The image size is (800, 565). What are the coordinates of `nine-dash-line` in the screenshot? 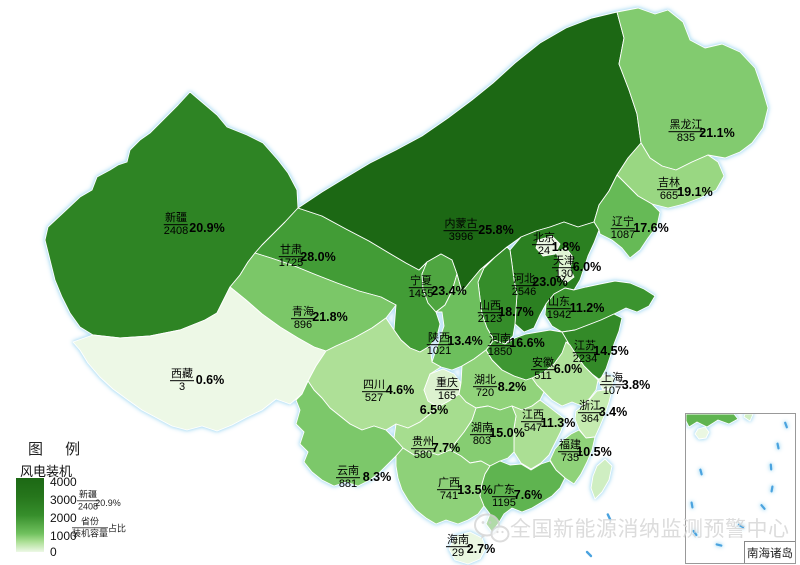 It's located at (598, 535).